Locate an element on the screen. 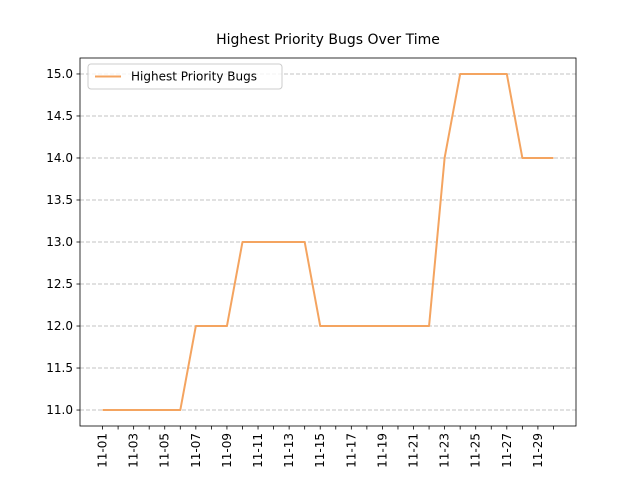 This screenshot has width=640, height=480. legend-box is located at coordinates (185, 76).